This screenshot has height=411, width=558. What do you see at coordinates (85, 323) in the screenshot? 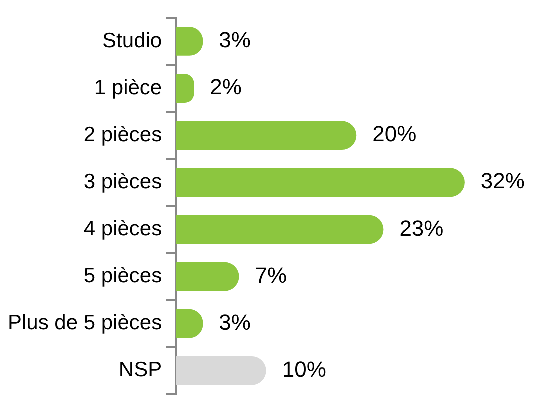
I see `y-tick-label: Plus de 5 pièces` at bounding box center [85, 323].